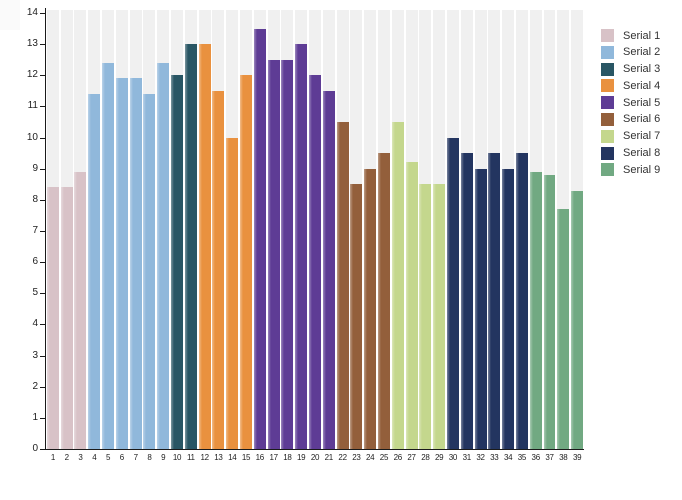 The width and height of the screenshot is (682, 500). What do you see at coordinates (232, 457) in the screenshot?
I see `x-axis-tick-label: 14` at bounding box center [232, 457].